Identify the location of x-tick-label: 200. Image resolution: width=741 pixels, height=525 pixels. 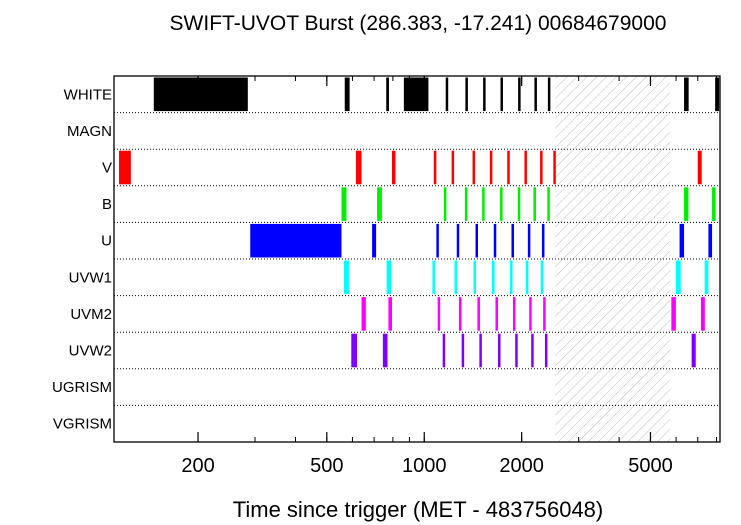
(197, 466).